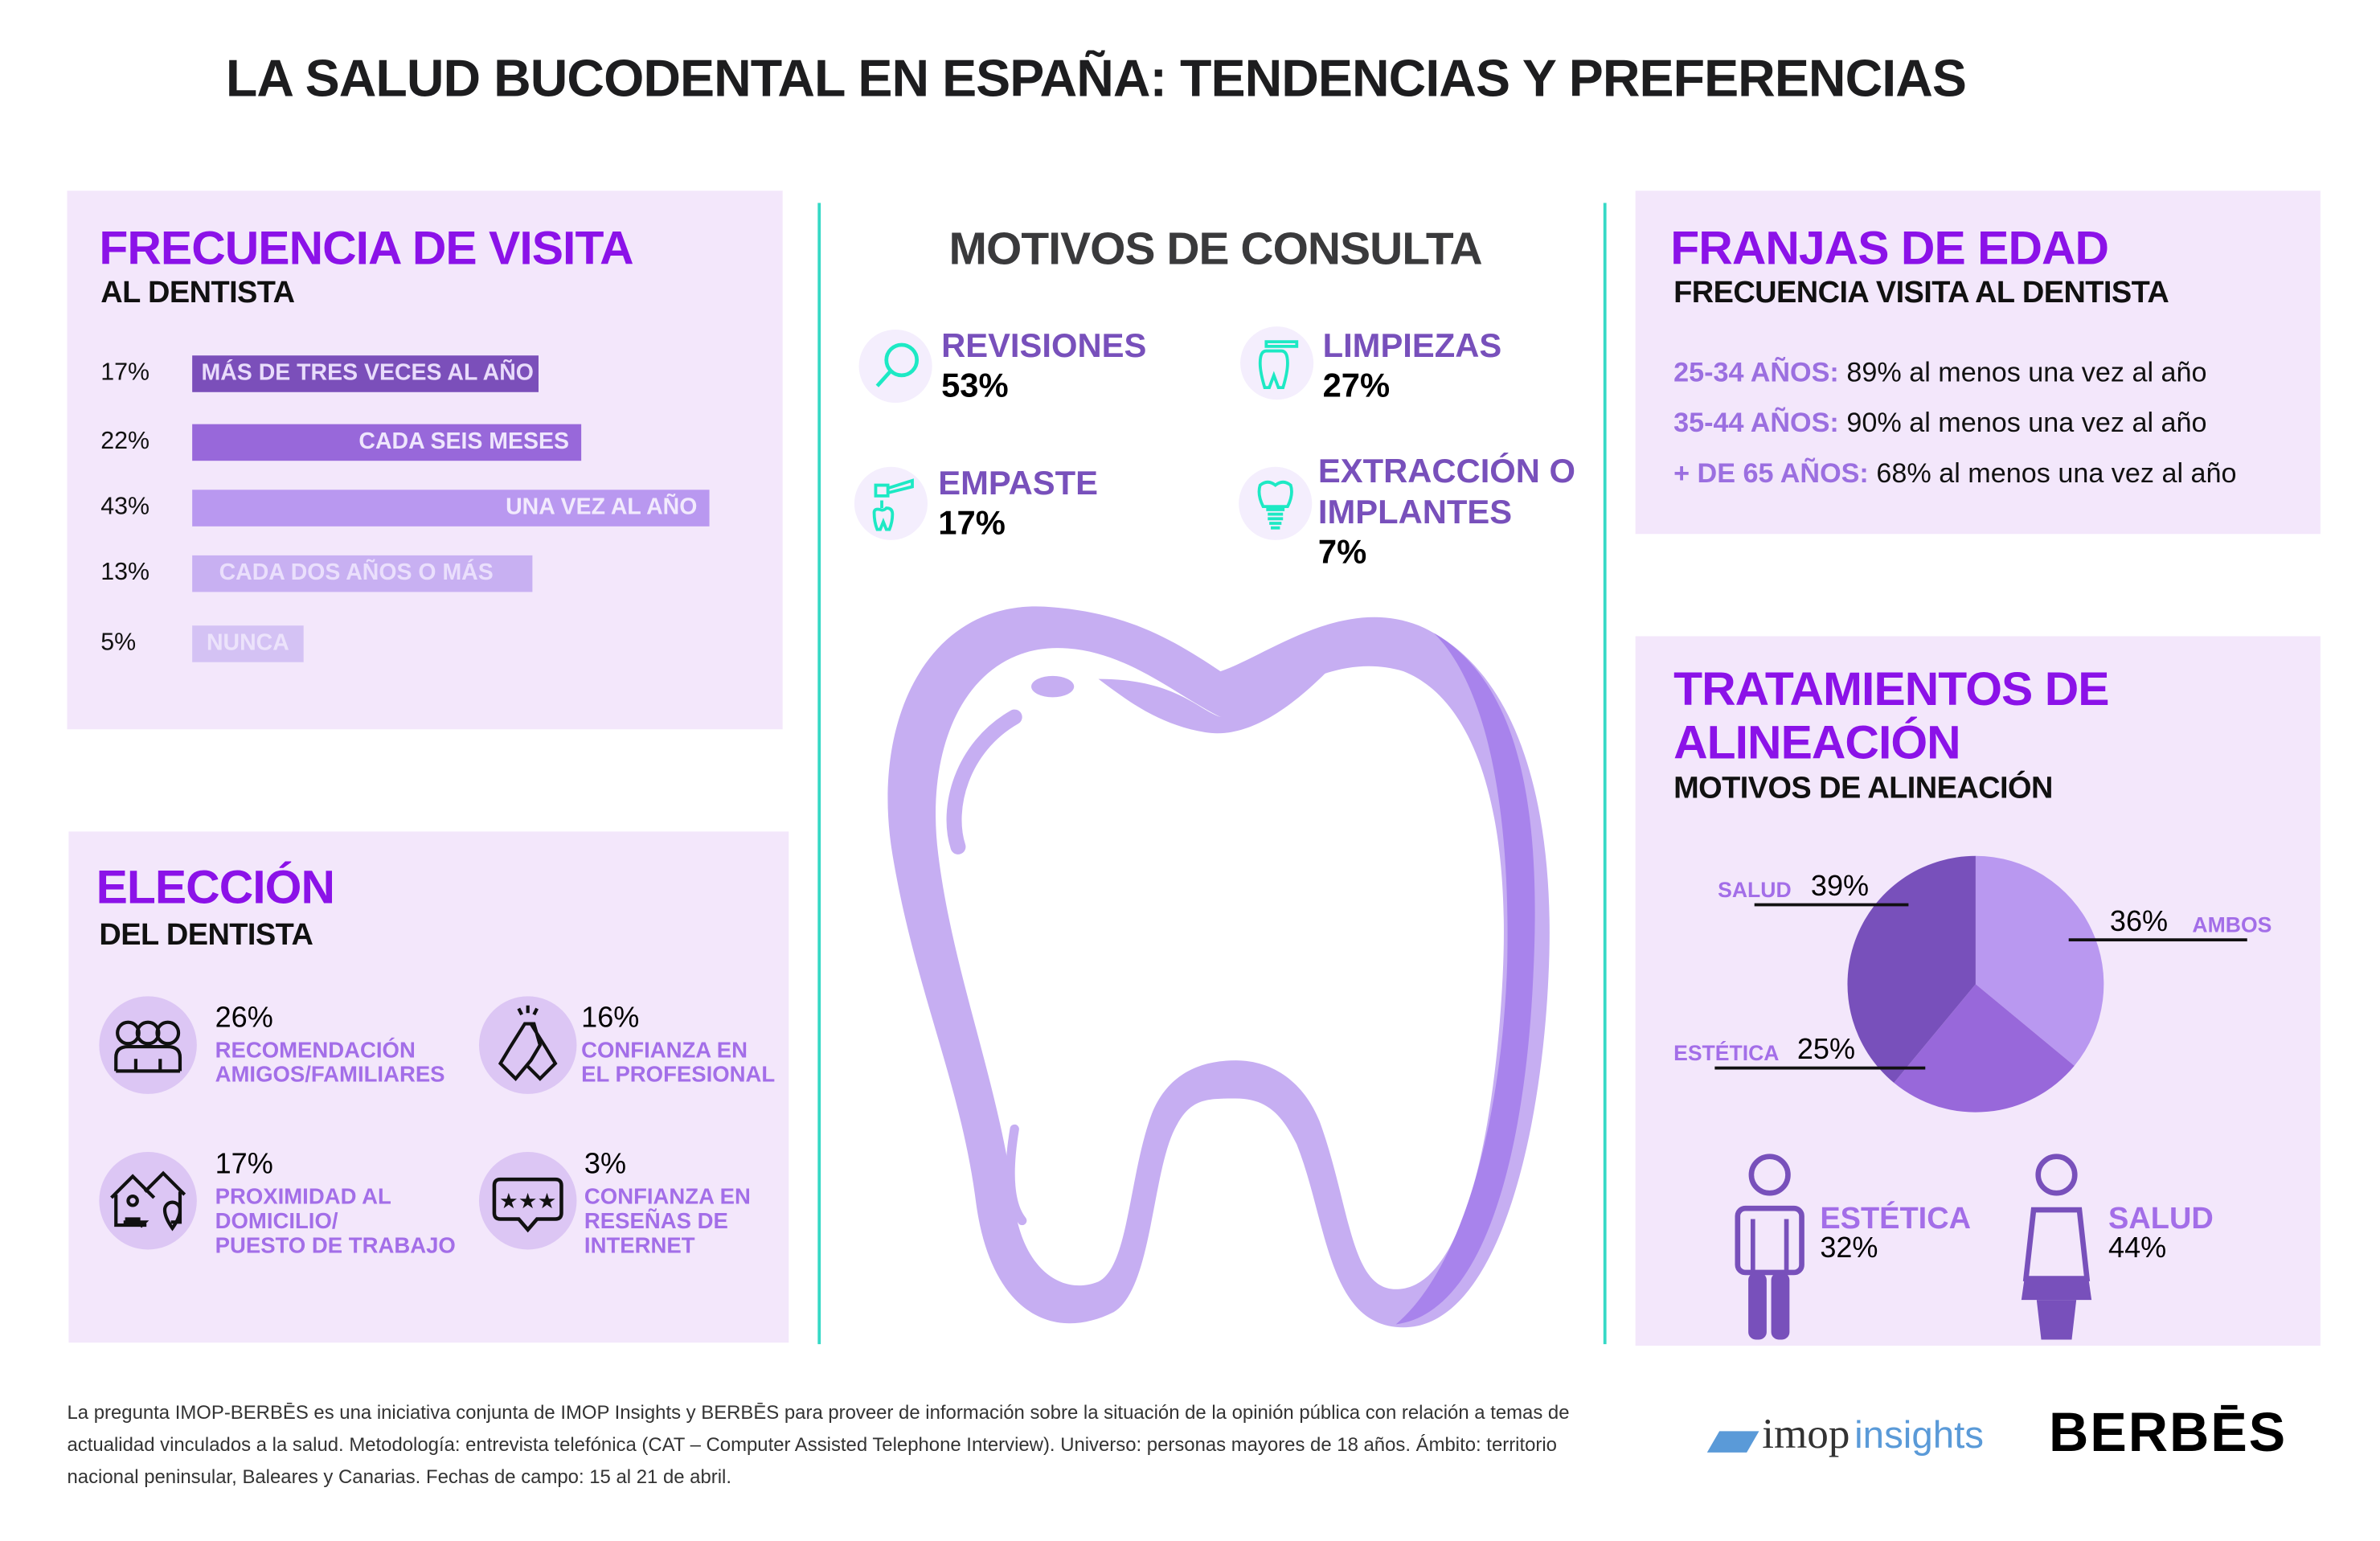 The height and width of the screenshot is (1541, 2380). Describe the element at coordinates (2056, 473) in the screenshot. I see `age-value: 68% al menos una vez al año` at that location.